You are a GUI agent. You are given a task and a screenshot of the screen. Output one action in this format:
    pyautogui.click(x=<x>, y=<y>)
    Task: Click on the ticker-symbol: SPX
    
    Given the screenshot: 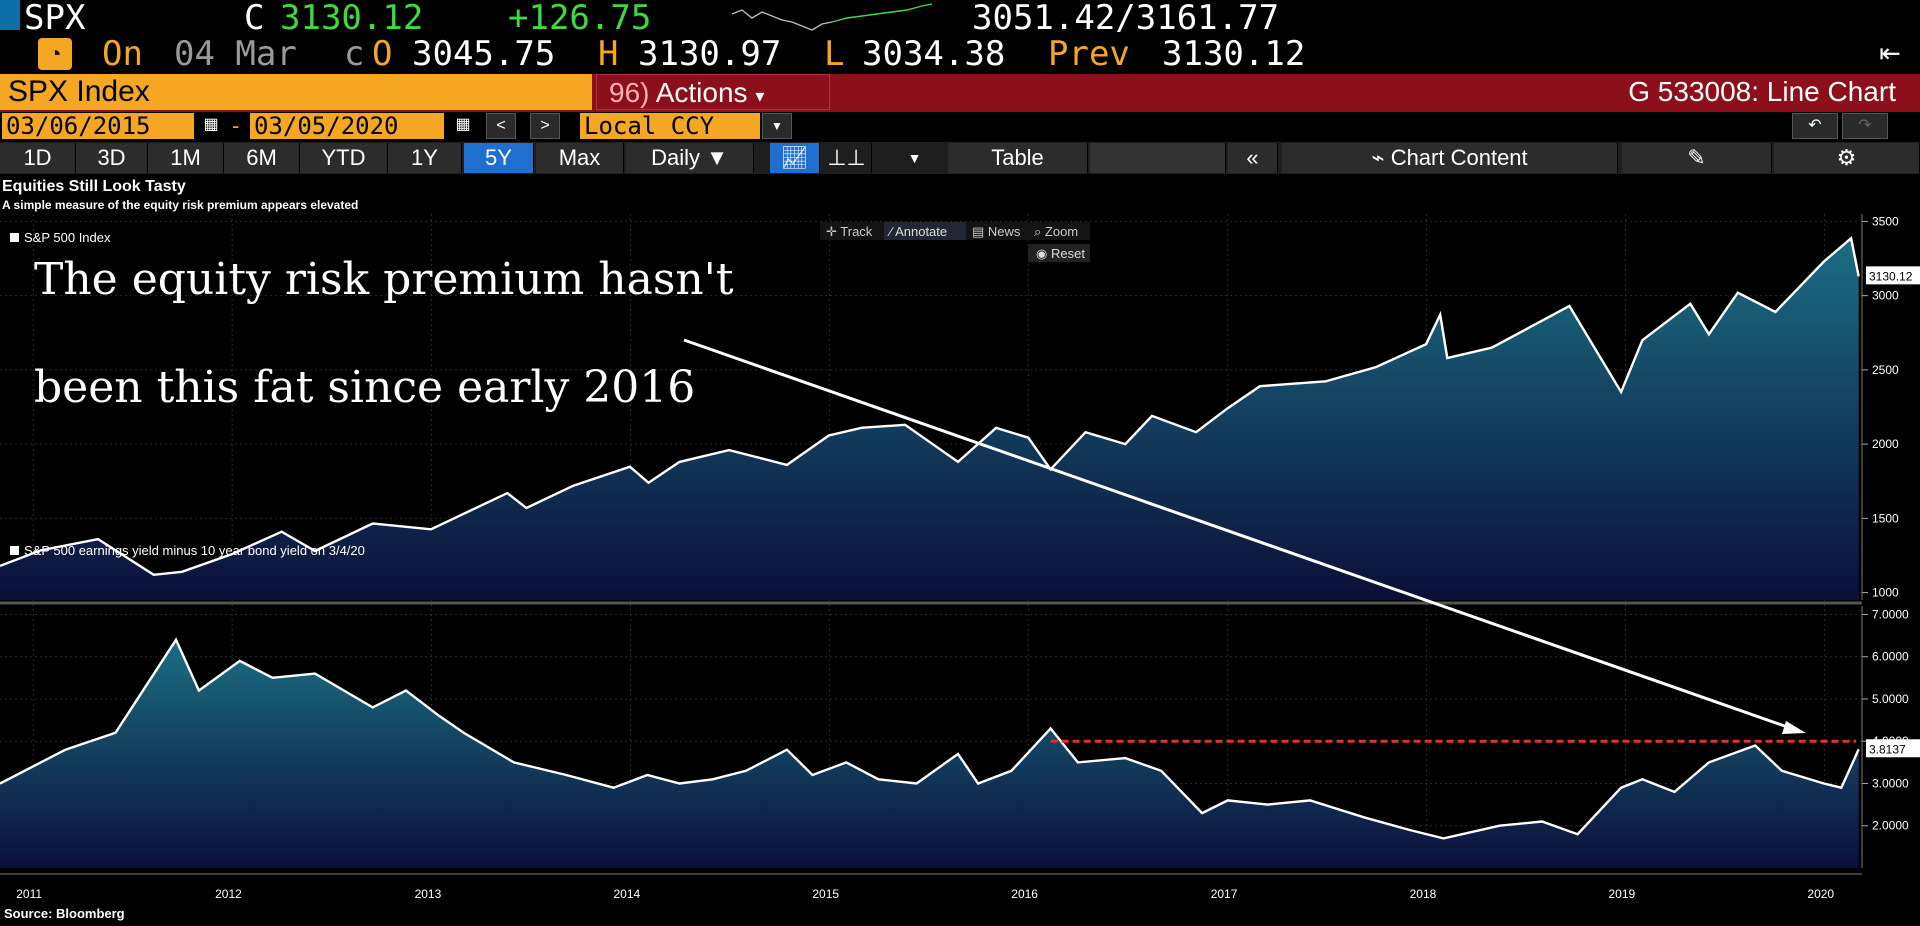 What is the action you would take?
    pyautogui.click(x=55, y=19)
    